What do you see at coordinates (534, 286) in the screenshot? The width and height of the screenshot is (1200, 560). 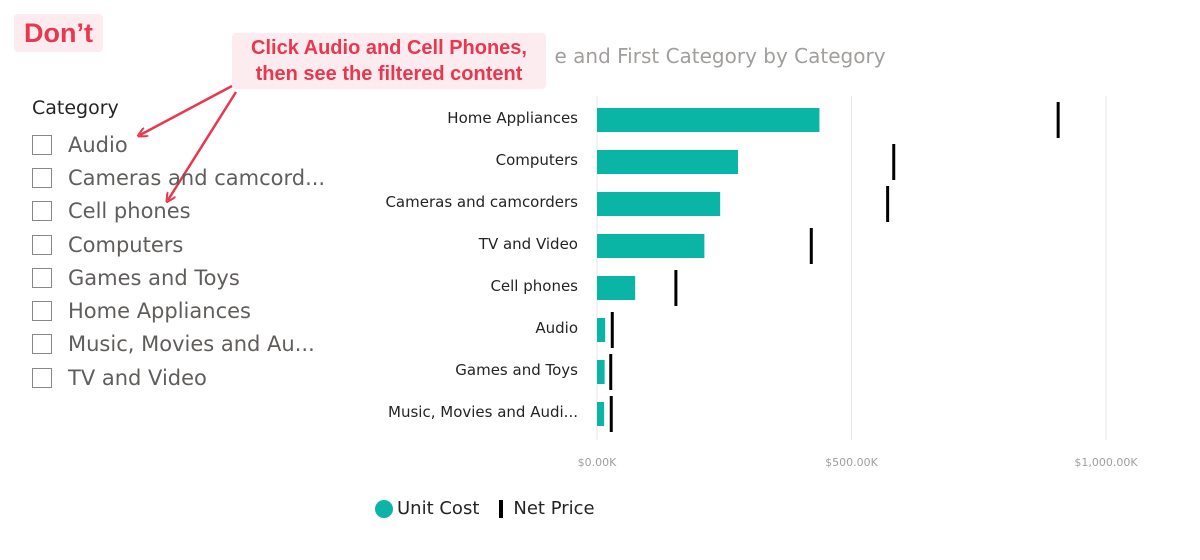 I see `category-label: Cell phones` at bounding box center [534, 286].